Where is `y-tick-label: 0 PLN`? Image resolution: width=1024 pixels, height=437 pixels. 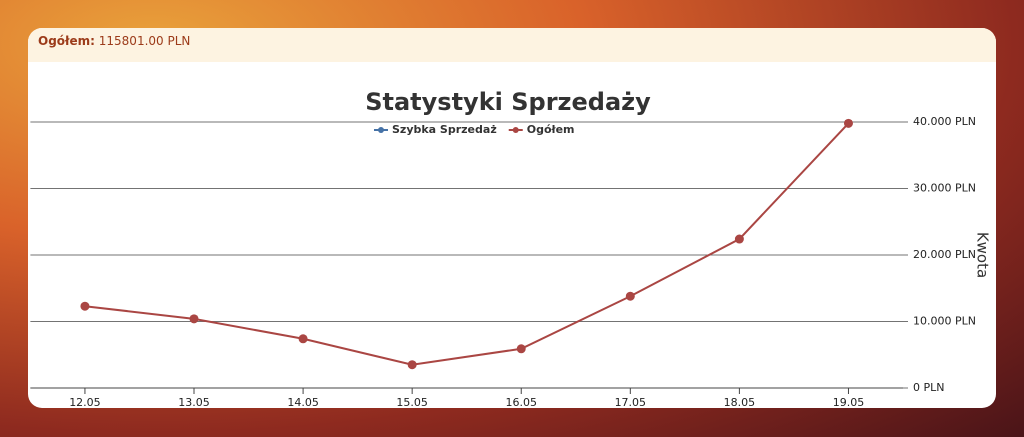 y-tick-label: 0 PLN is located at coordinates (929, 387).